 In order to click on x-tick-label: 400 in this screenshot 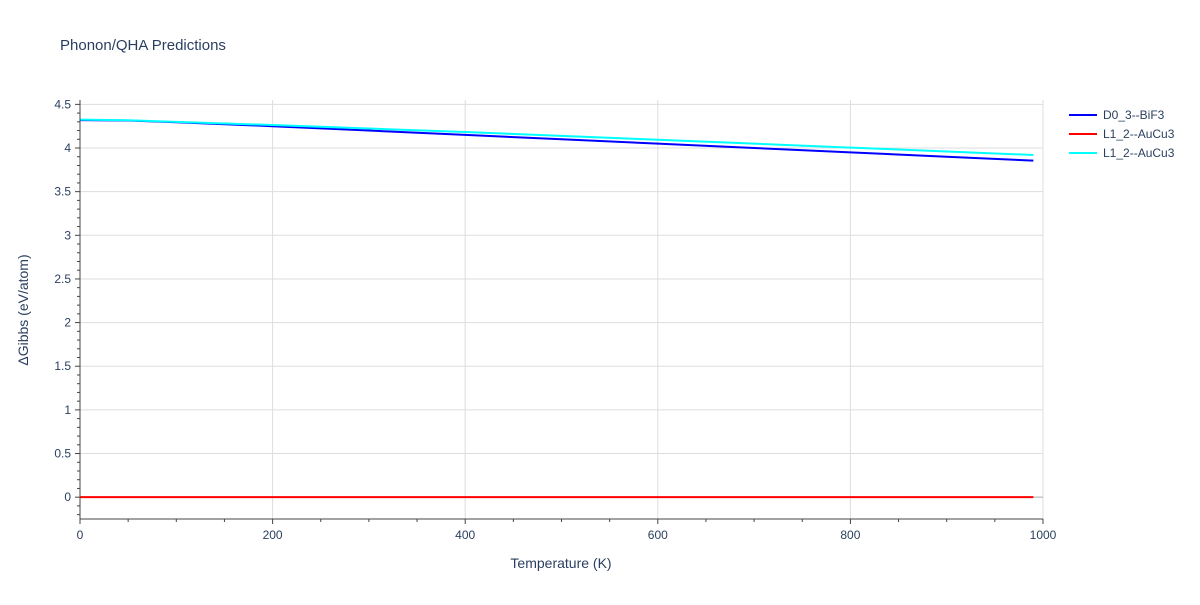, I will do `click(465, 535)`.